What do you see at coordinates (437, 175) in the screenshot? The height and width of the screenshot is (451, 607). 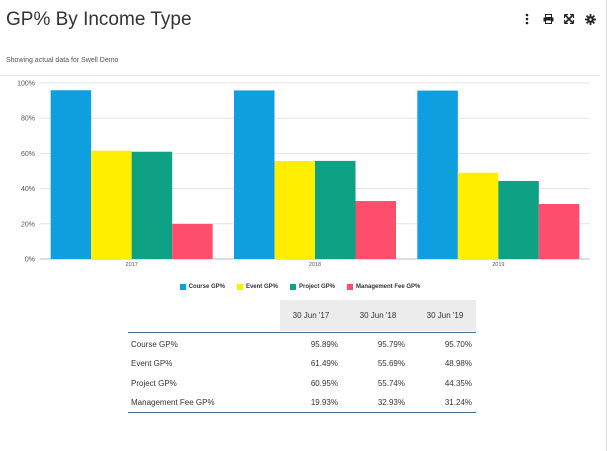 I see `bar-course-gp-2019` at bounding box center [437, 175].